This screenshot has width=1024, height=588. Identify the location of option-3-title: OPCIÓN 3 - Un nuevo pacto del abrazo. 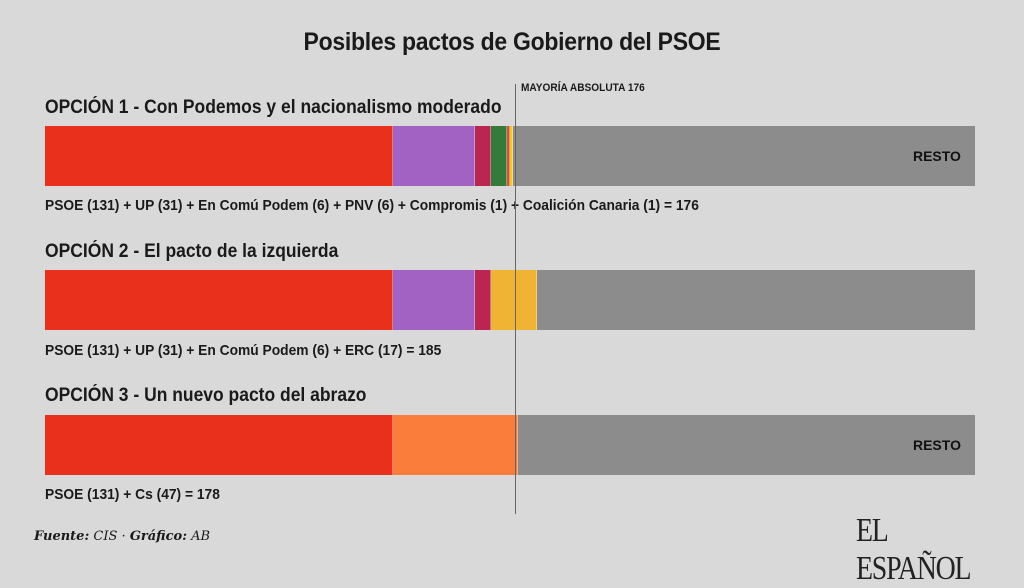
(206, 395).